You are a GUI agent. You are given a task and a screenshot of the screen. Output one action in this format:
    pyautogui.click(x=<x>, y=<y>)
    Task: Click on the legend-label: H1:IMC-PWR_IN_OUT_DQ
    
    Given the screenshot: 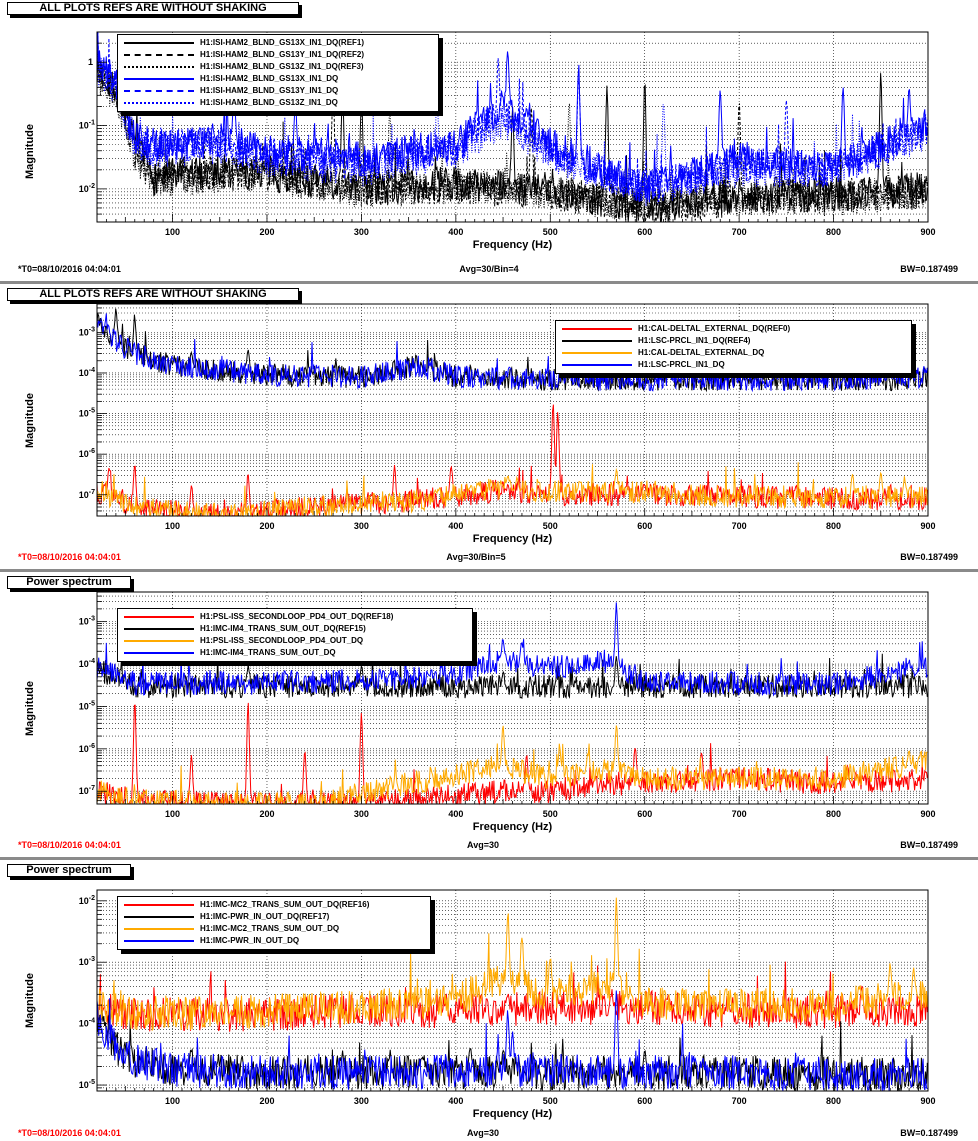 What is the action you would take?
    pyautogui.click(x=250, y=940)
    